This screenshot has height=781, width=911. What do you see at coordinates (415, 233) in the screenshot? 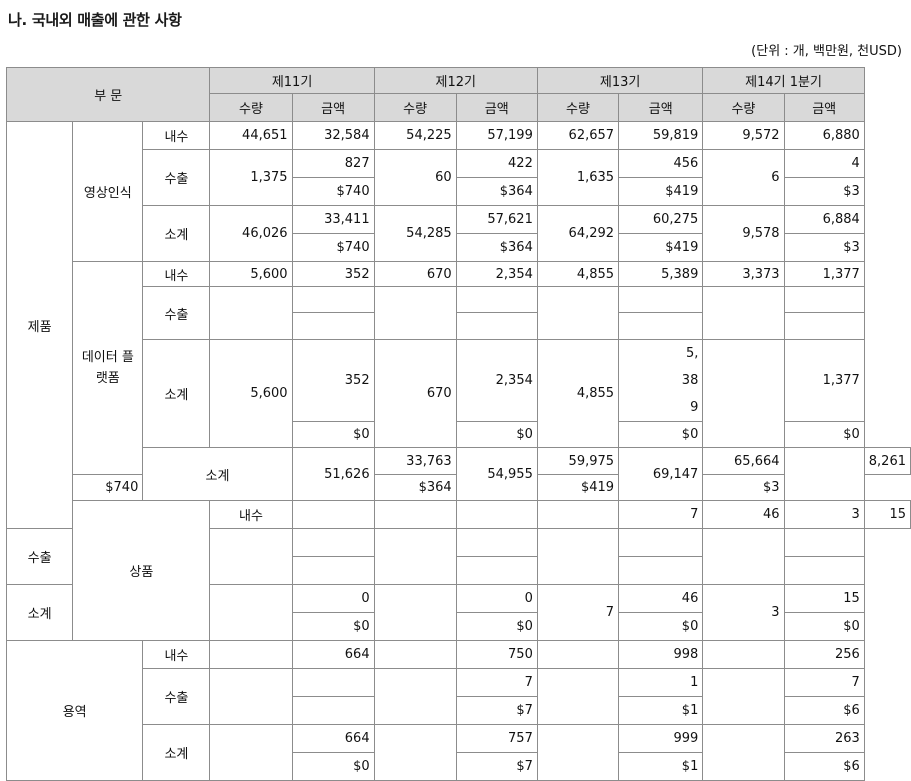
I see `cell-qty: 54,285` at bounding box center [415, 233].